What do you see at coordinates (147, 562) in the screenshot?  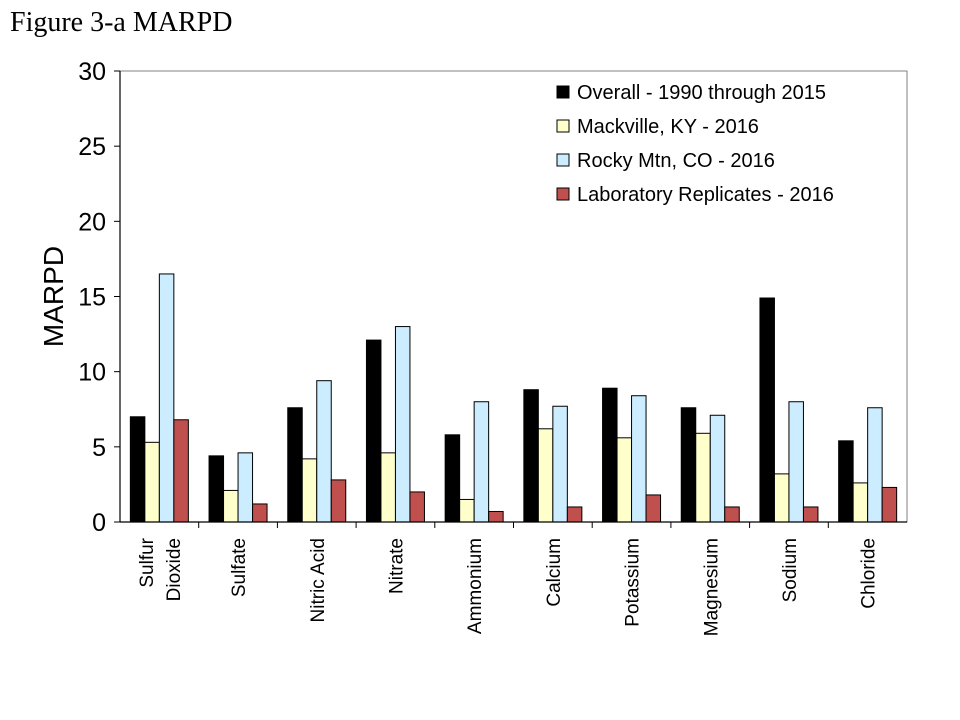 I see `x-tick-label: Sulfur` at bounding box center [147, 562].